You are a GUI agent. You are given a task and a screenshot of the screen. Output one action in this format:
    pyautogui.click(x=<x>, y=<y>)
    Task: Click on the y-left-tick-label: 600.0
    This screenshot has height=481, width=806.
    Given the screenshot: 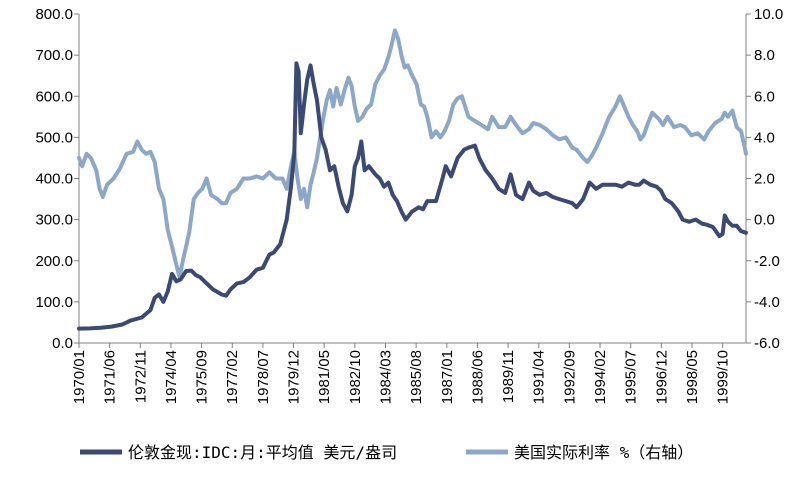 What is the action you would take?
    pyautogui.click(x=54, y=96)
    